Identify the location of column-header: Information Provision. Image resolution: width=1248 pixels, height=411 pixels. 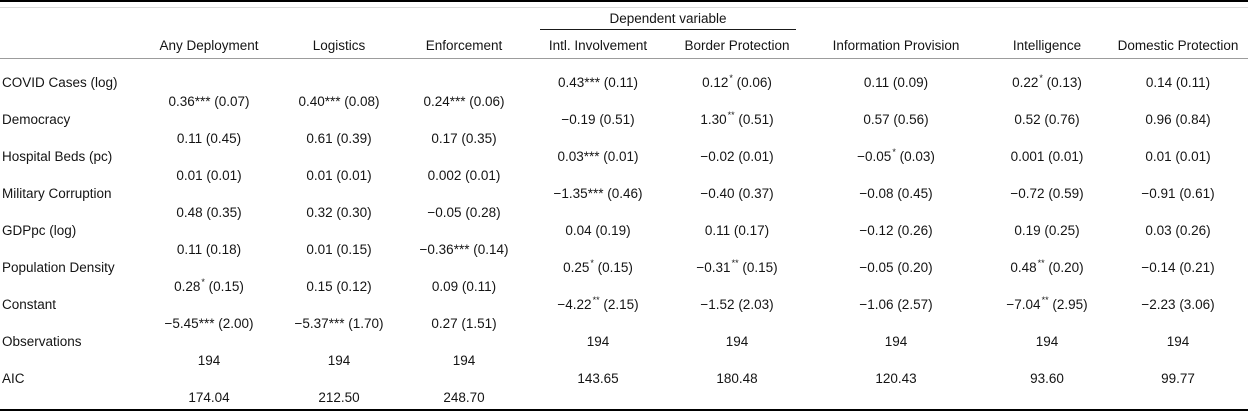
(896, 45).